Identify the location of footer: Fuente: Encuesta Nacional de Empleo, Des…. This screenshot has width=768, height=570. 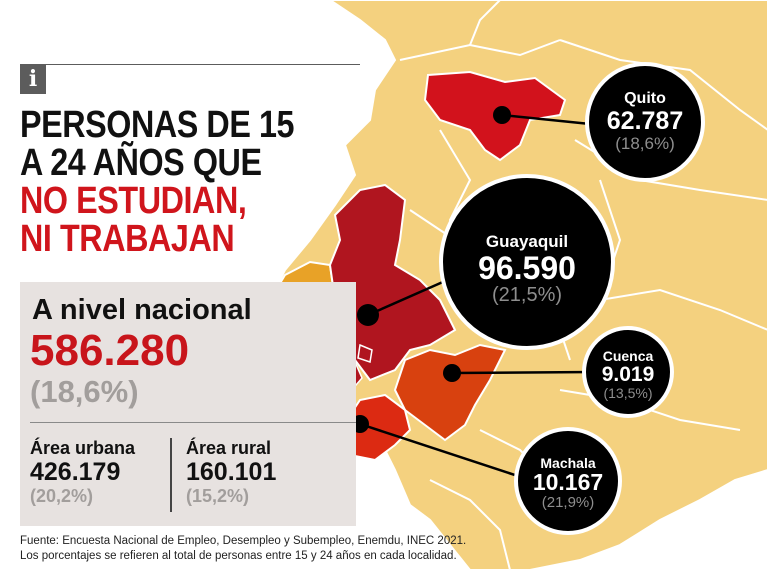
(243, 549).